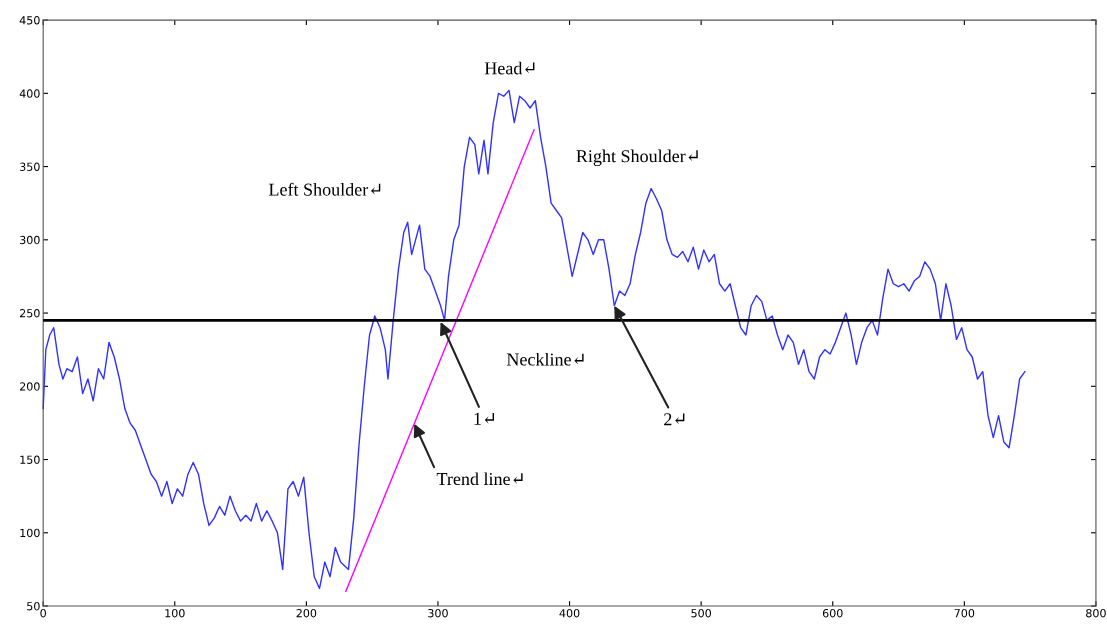 The height and width of the screenshot is (628, 1107). Describe the element at coordinates (832, 613) in the screenshot. I see `x-tick-label: 600` at that location.